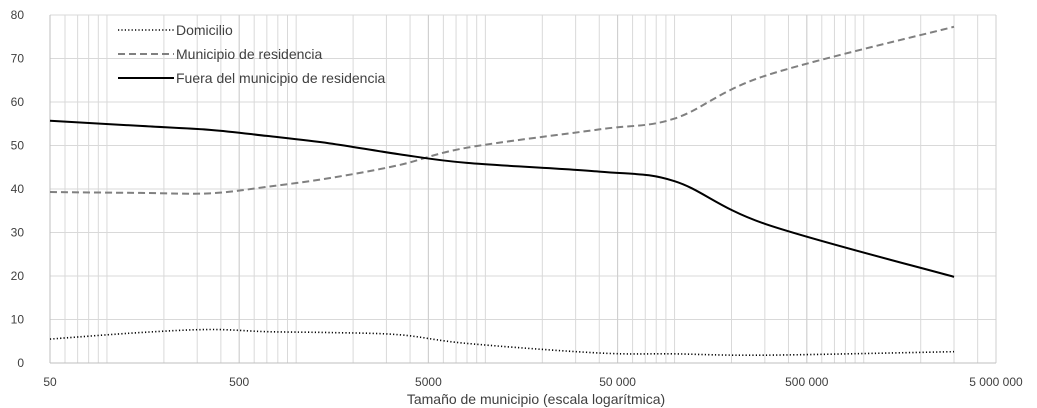  I want to click on y-tick-label: 10, so click(18, 320).